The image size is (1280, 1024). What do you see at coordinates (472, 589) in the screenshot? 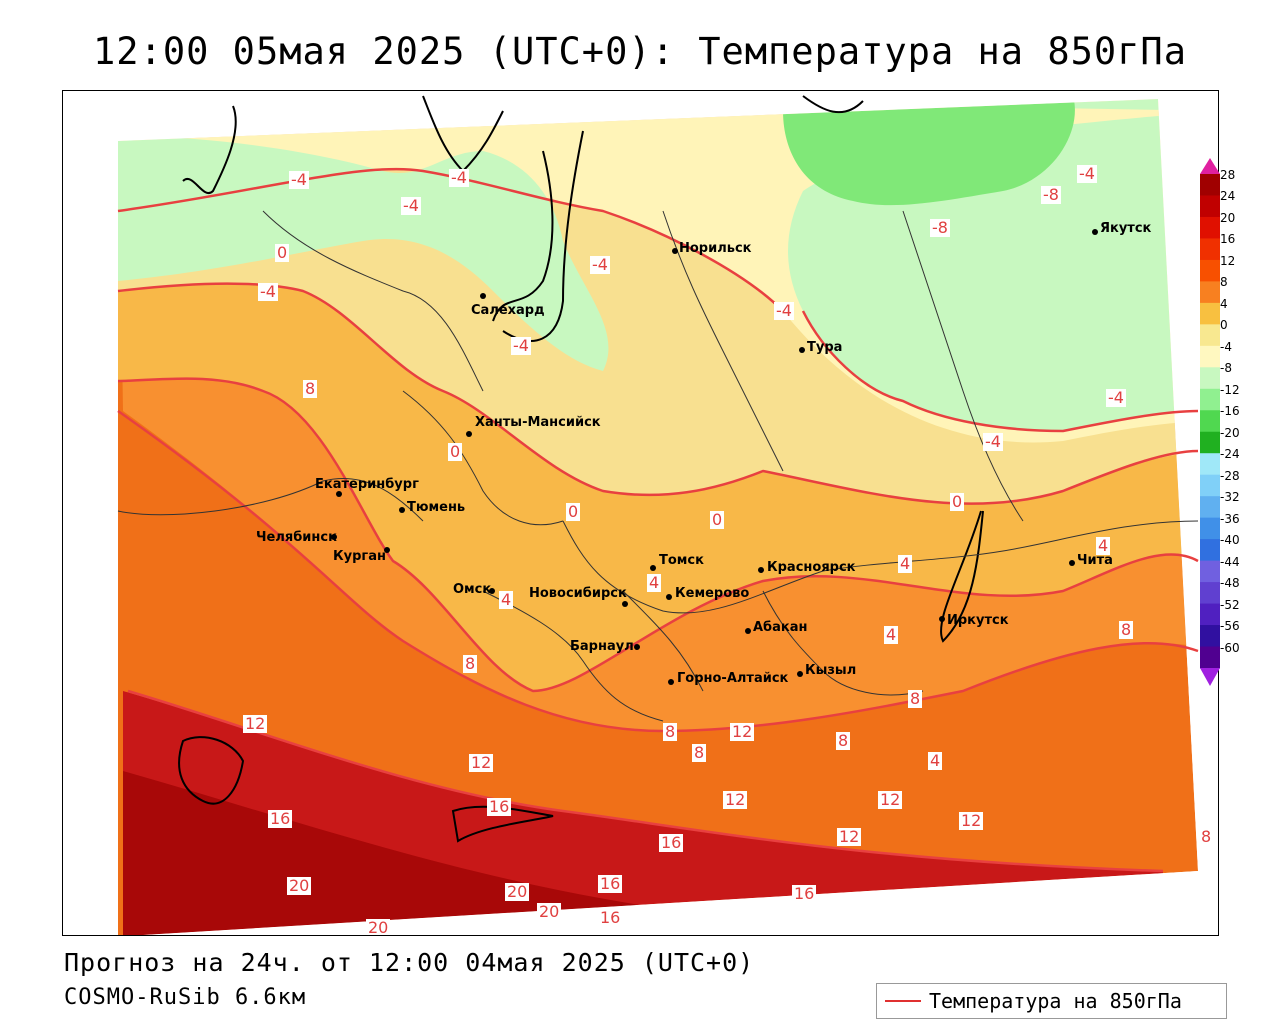
I see `city-label-omsk: Омск` at bounding box center [472, 589].